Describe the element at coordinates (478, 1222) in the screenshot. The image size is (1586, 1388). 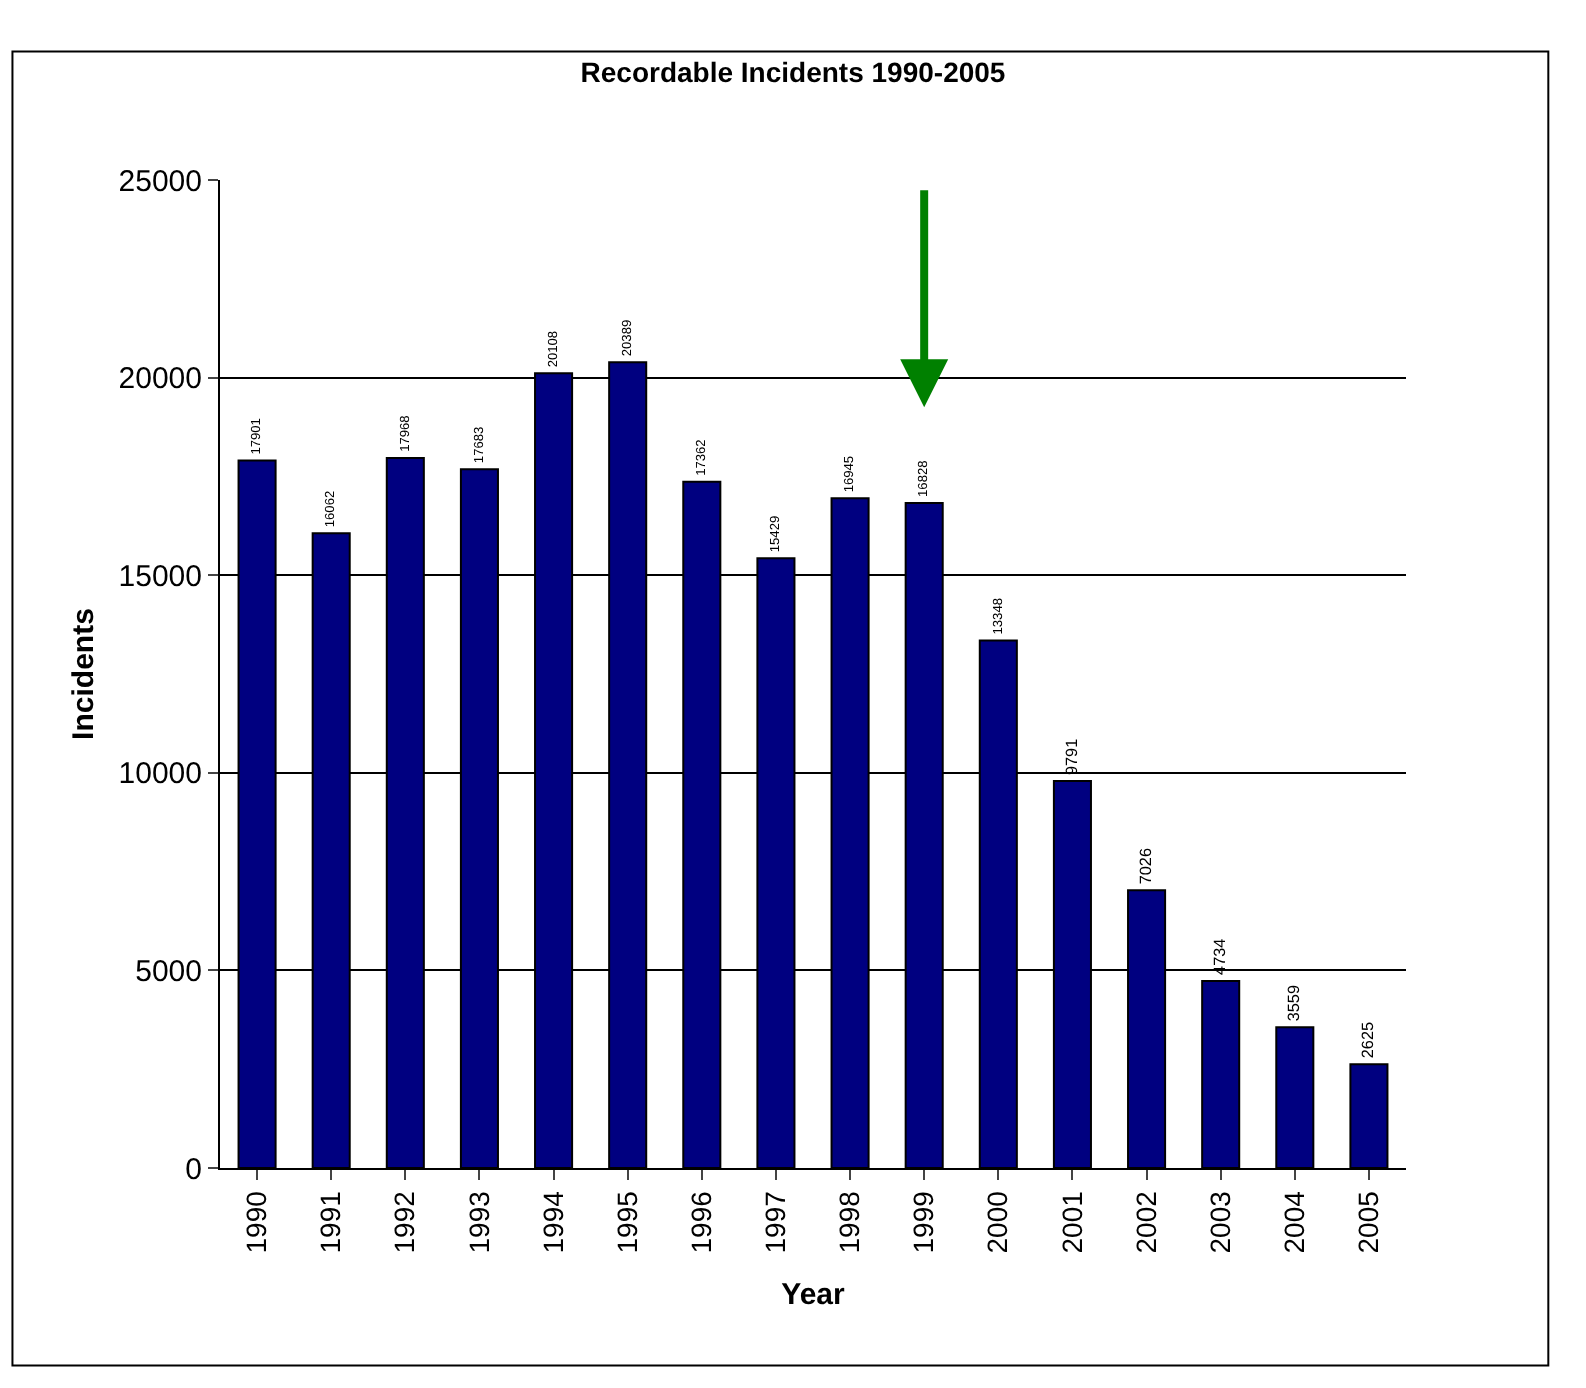
I see `x-tick-label: 1993` at that location.